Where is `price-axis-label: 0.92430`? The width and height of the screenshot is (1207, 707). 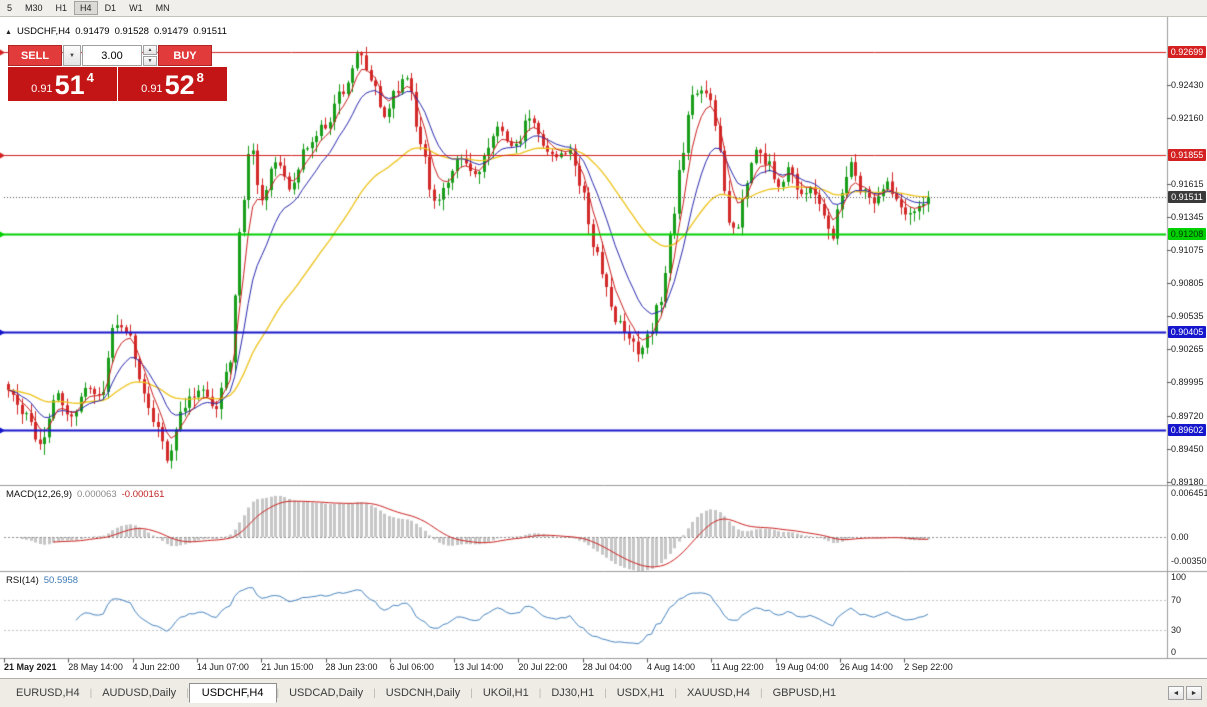
price-axis-label: 0.92430 is located at coordinates (1187, 84).